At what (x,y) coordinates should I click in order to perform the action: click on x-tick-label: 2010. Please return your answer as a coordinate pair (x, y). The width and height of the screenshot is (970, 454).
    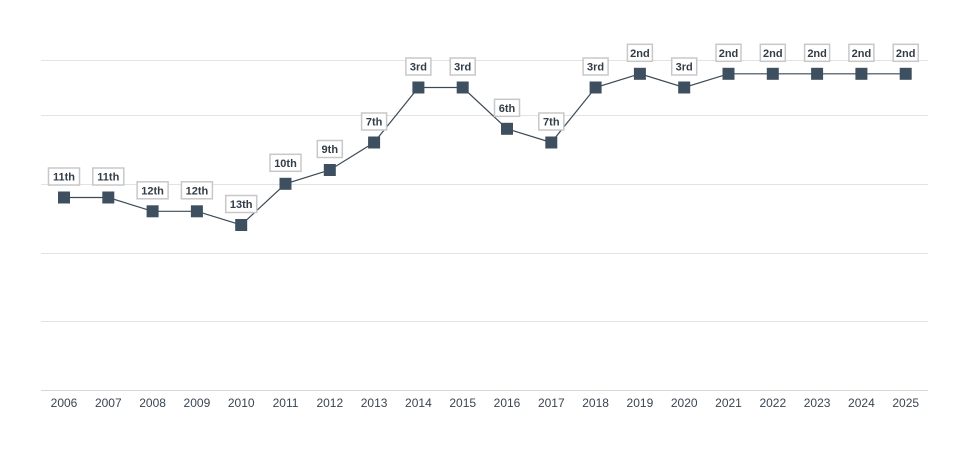
    Looking at the image, I should click on (241, 403).